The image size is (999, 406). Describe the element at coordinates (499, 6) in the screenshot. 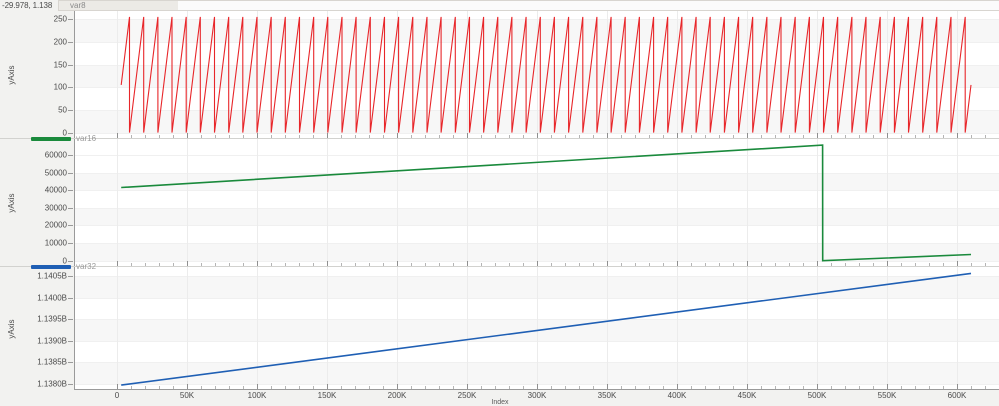

I see `top-status-bar: -29.978, 1.138 var8` at that location.